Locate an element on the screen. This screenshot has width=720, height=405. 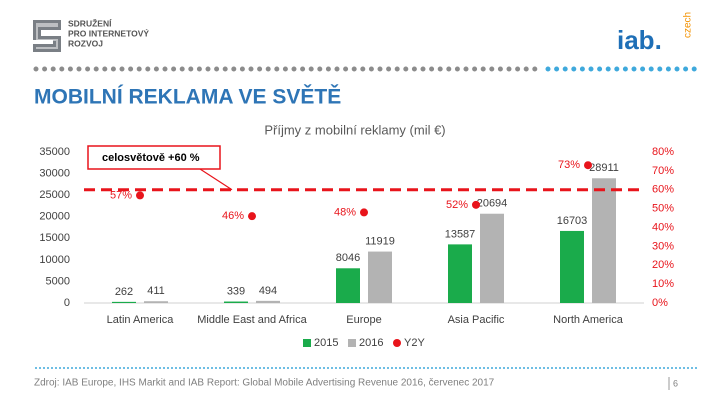
y-tick-label: 5000 is located at coordinates (58, 281).